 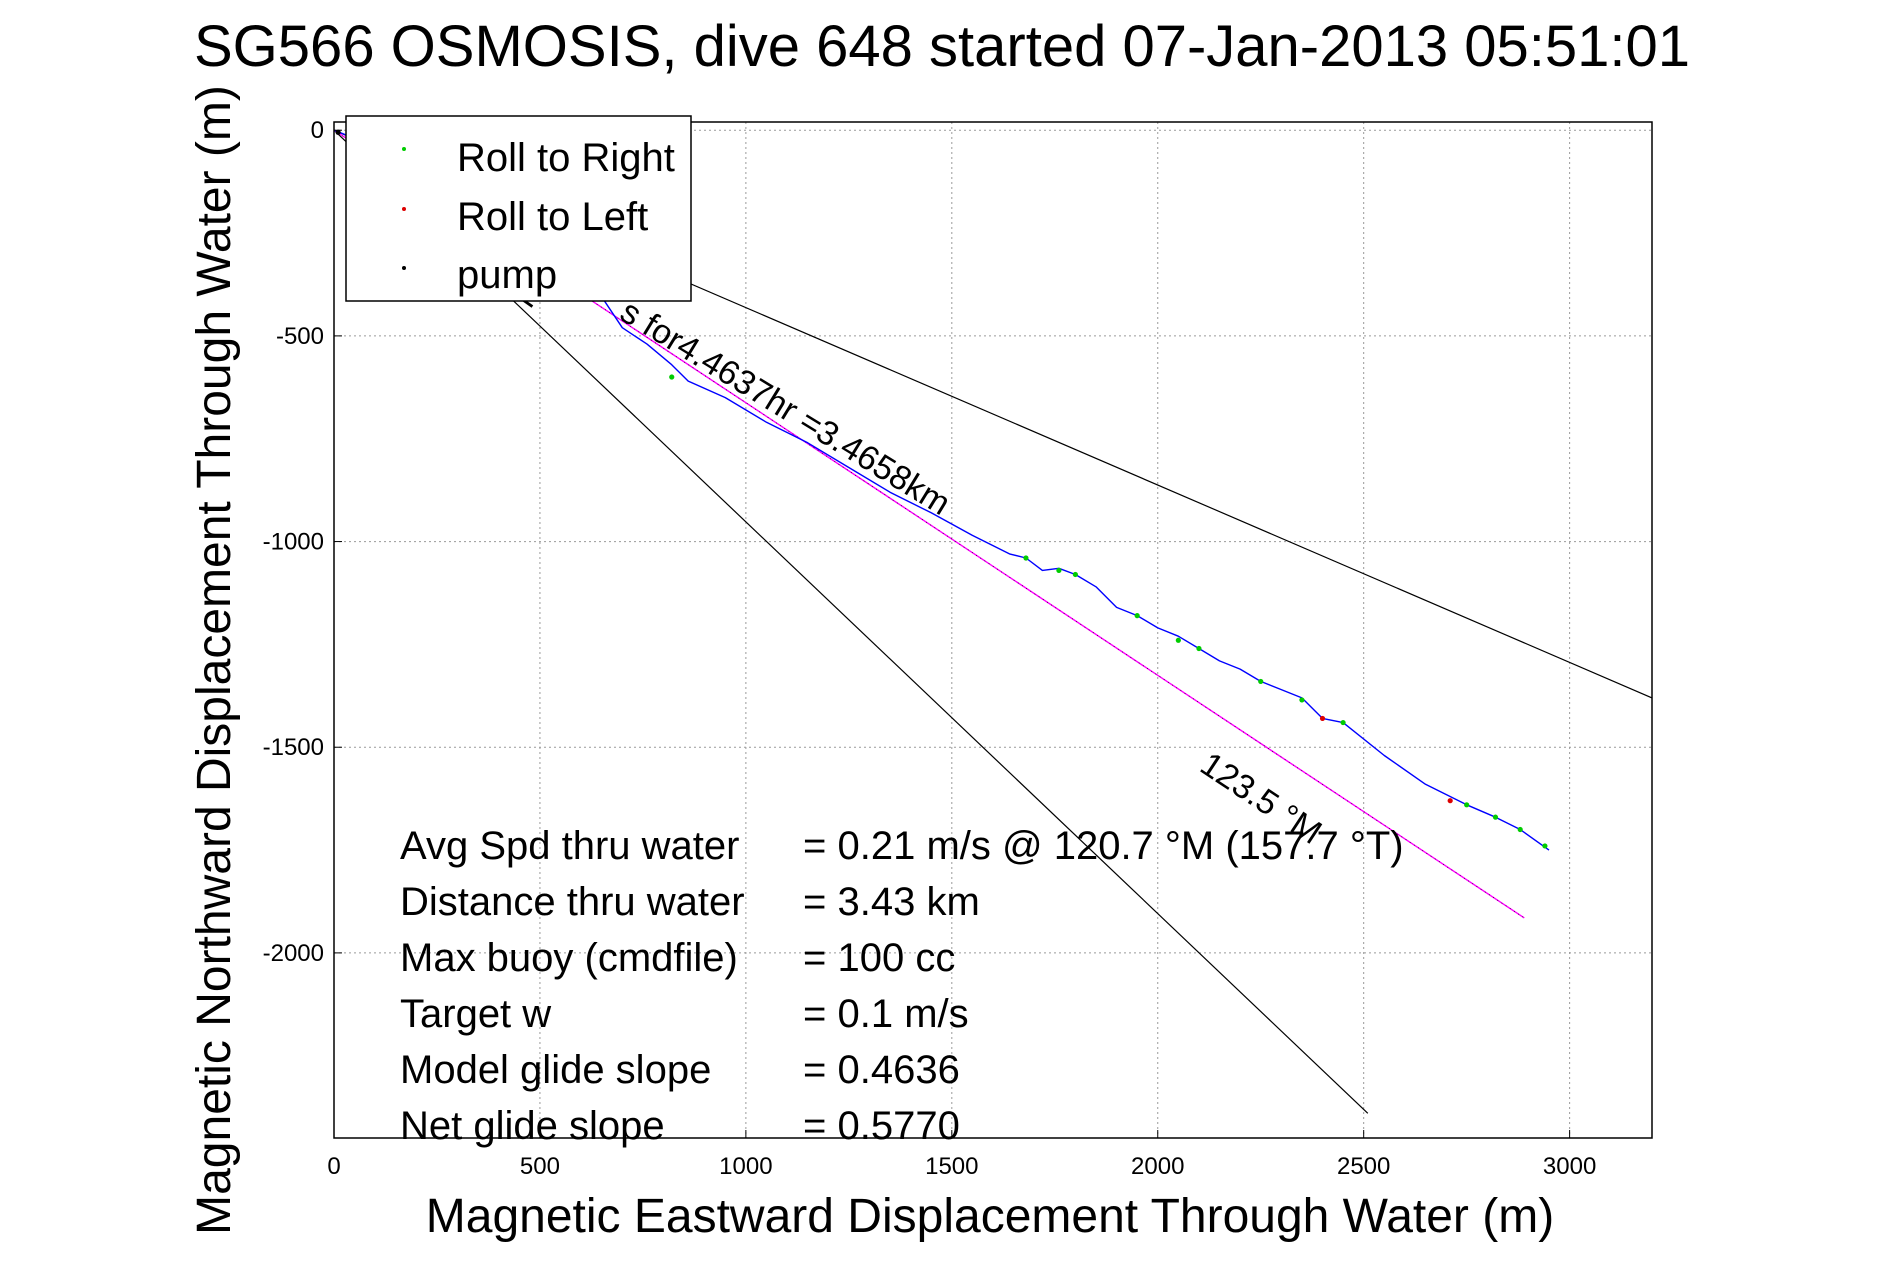 I want to click on x-tick-label: 2500, so click(x=1363, y=1166).